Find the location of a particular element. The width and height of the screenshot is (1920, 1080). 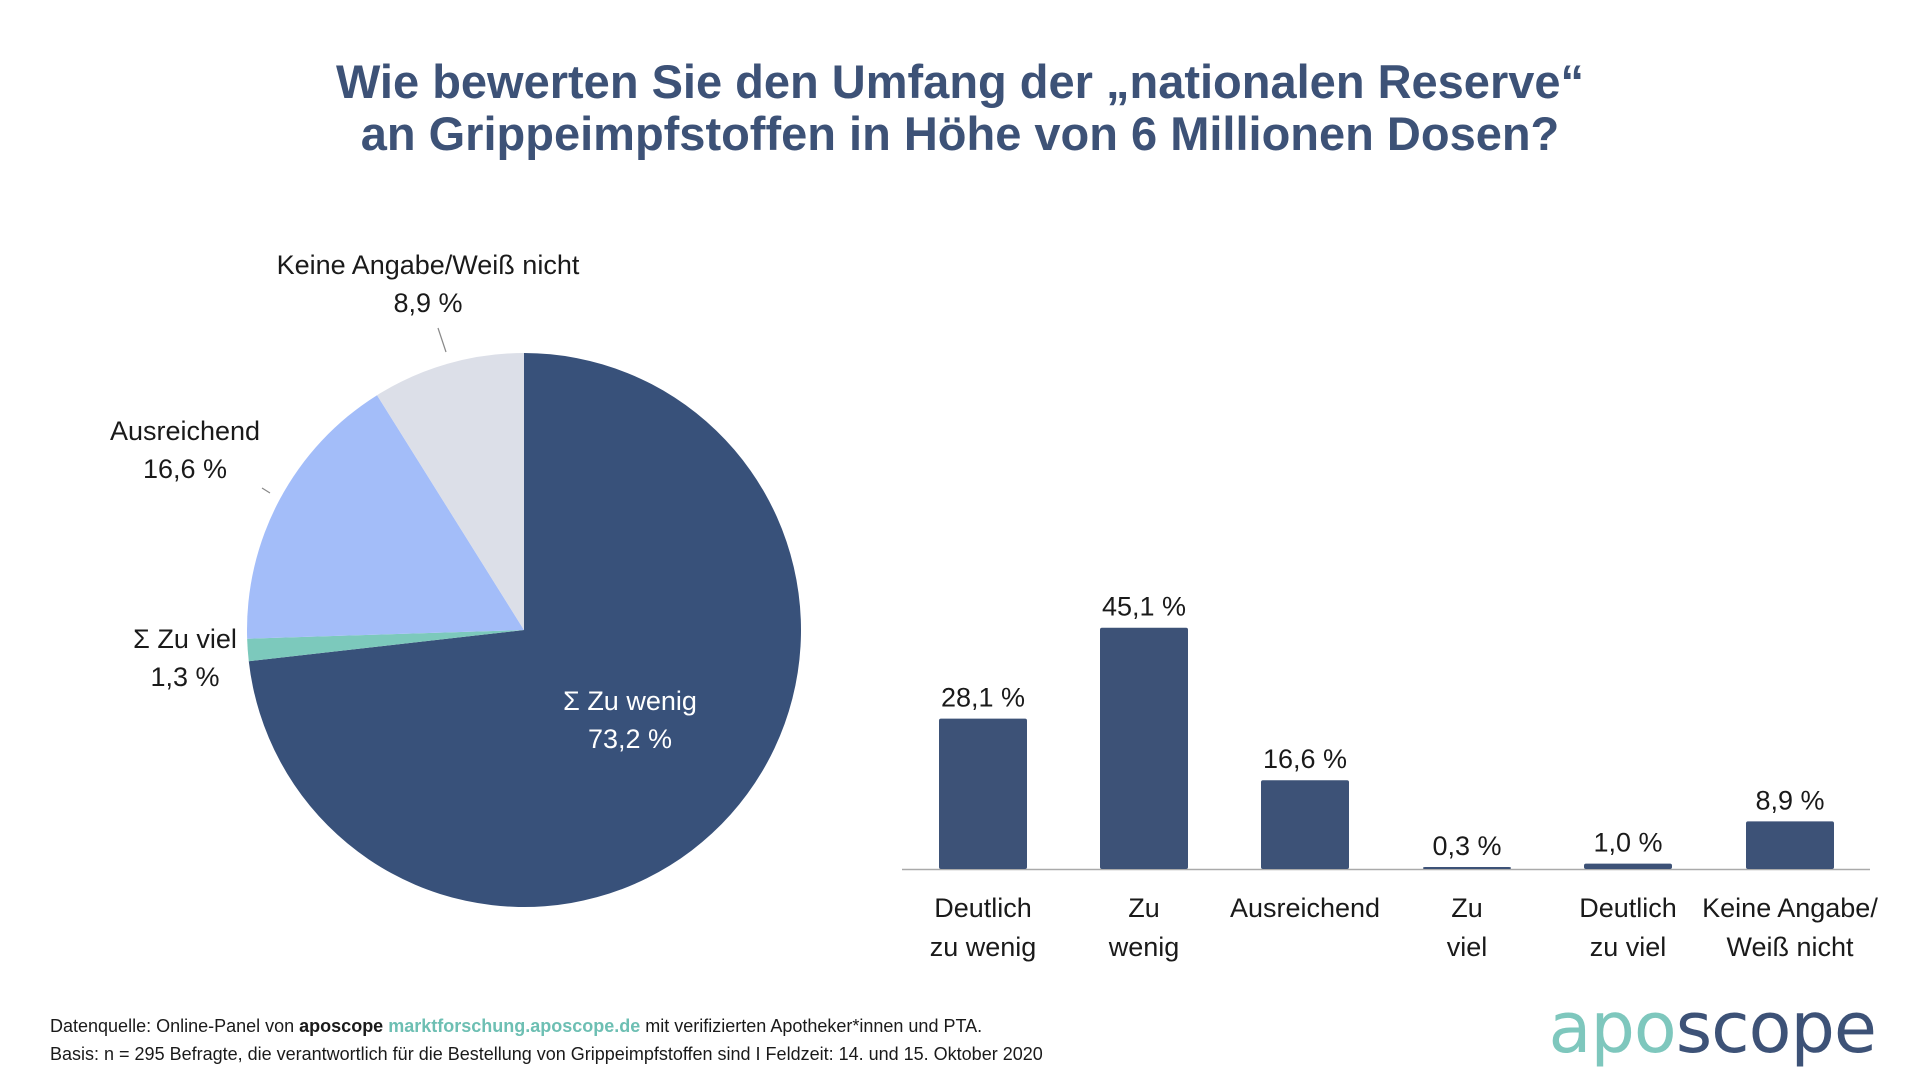

bar-category-label-1-2: zu wenig is located at coordinates (983, 947).